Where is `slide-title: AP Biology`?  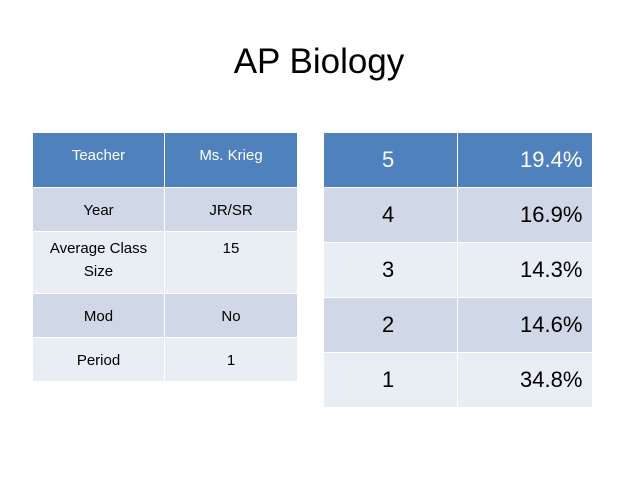
slide-title: AP Biology is located at coordinates (319, 61).